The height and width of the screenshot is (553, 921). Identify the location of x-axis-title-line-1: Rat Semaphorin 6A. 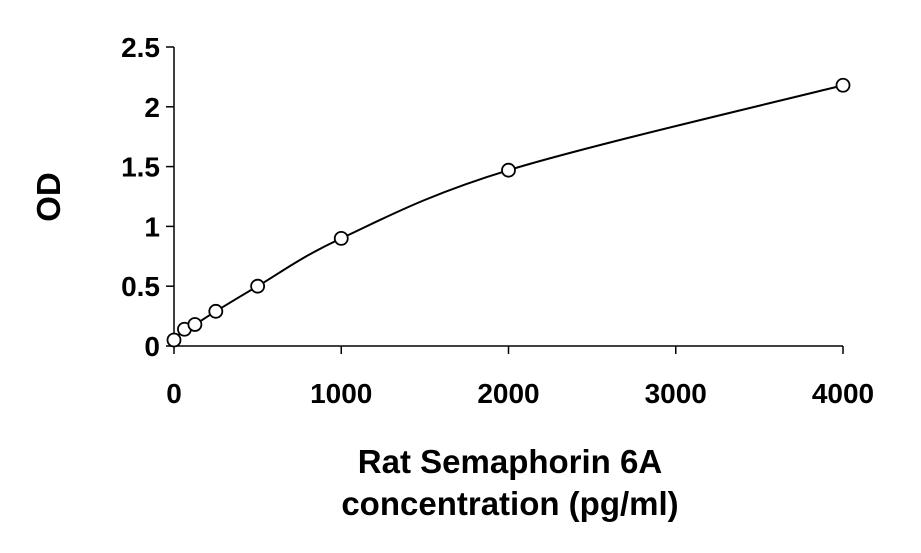
(510, 461).